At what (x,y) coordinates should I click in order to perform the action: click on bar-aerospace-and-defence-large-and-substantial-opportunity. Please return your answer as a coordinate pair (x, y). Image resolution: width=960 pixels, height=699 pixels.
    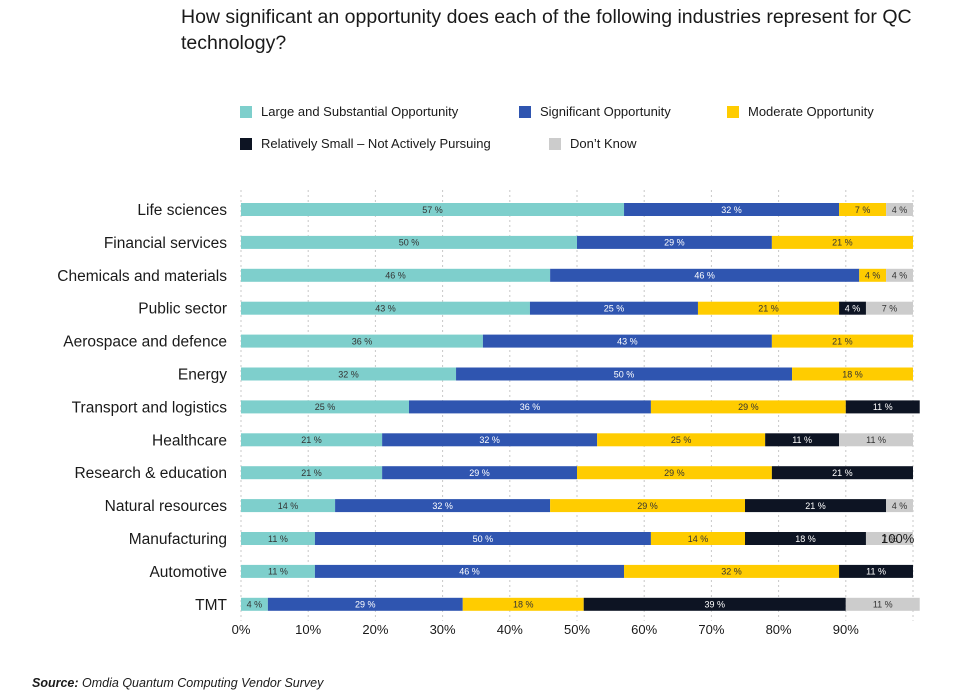
    Looking at the image, I should click on (362, 341).